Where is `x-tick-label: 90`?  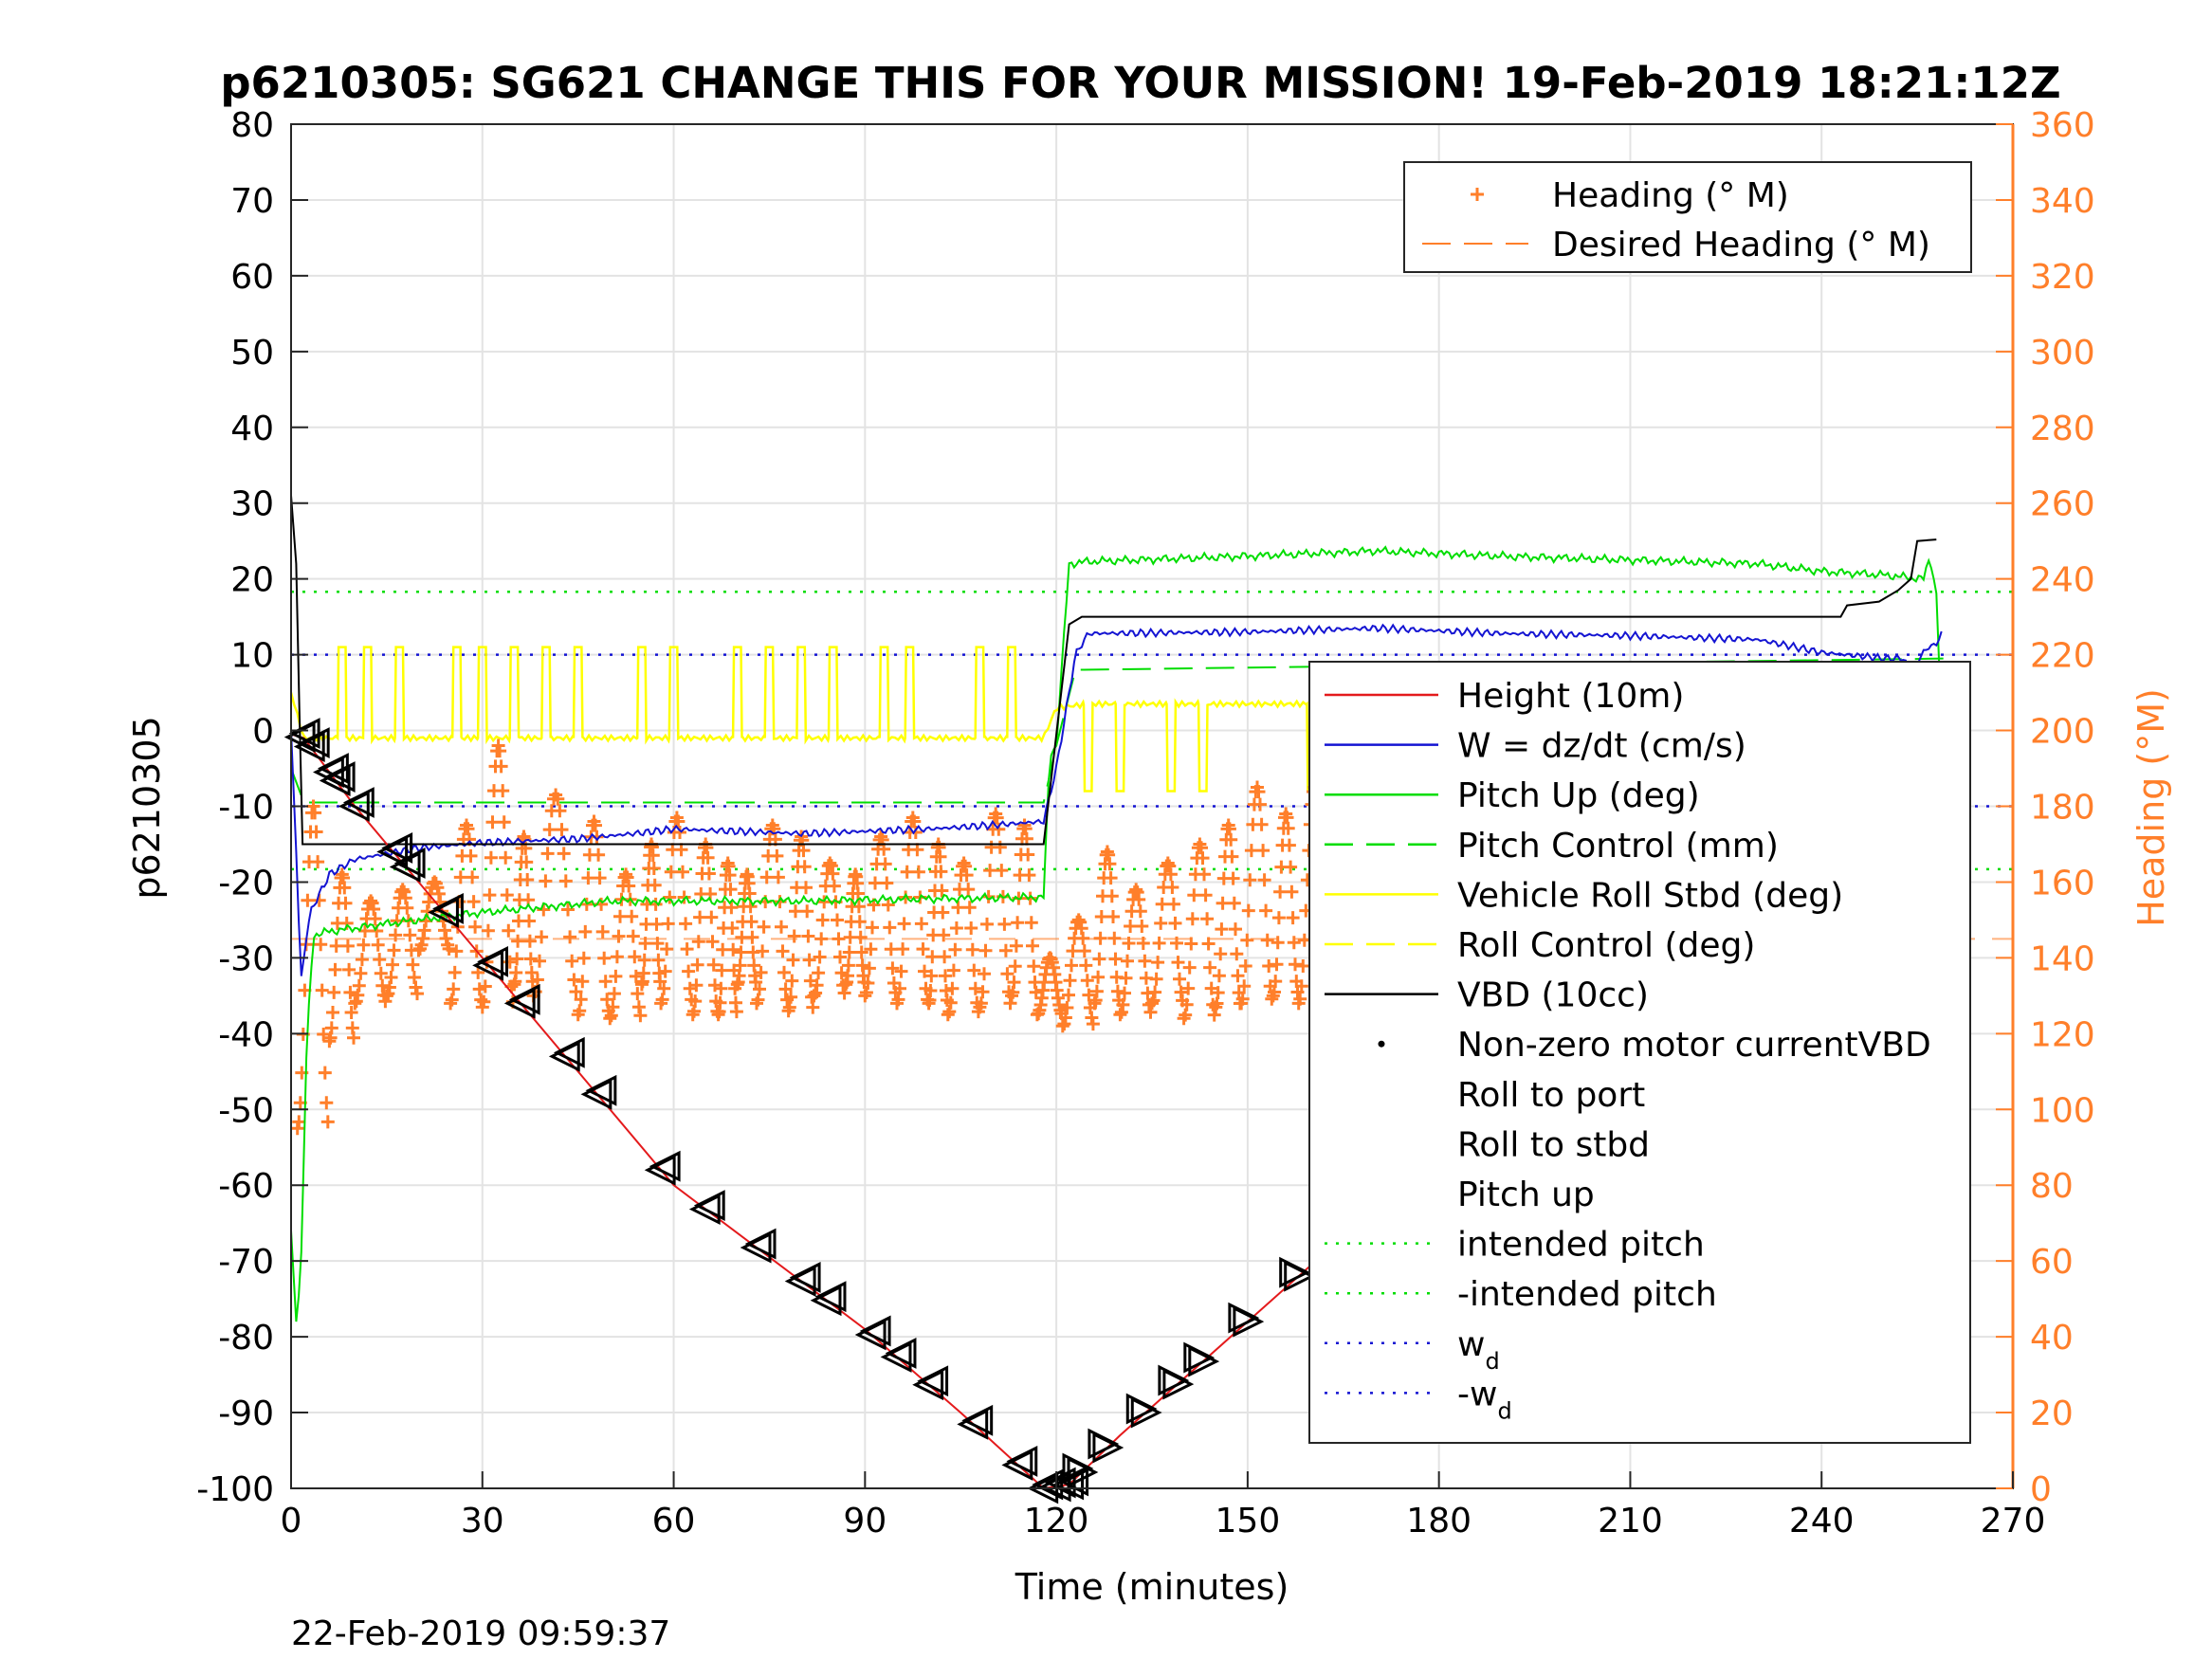
x-tick-label: 90 is located at coordinates (865, 1521).